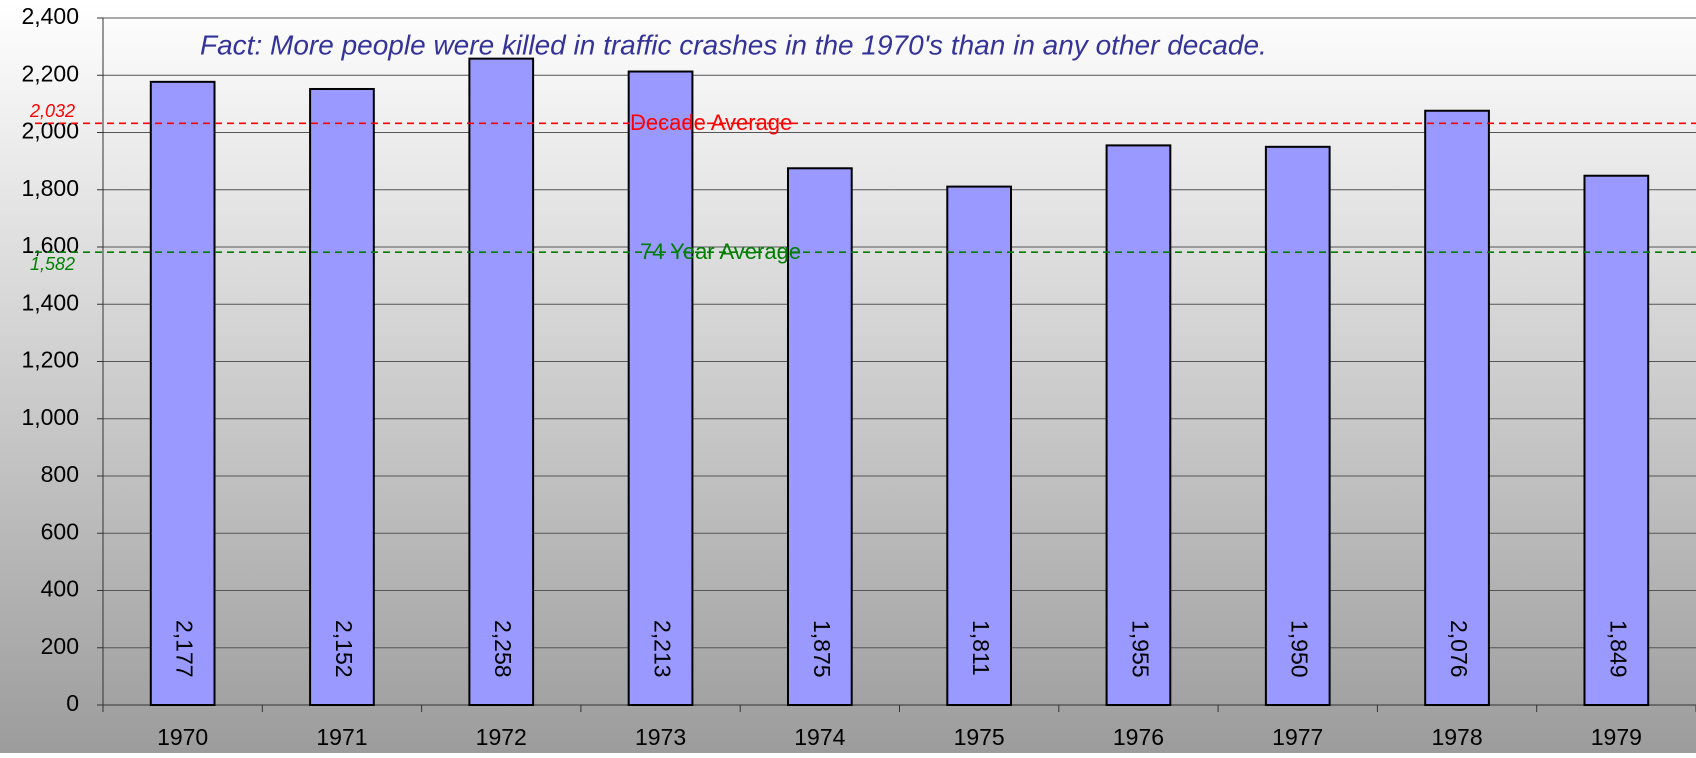 Image resolution: width=1696 pixels, height=758 pixels. I want to click on x-tick-label: 1970, so click(182, 737).